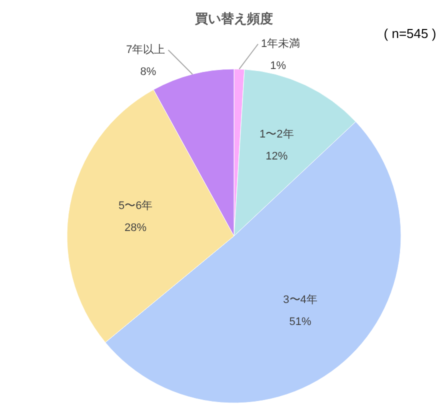 The height and width of the screenshot is (415, 447). Describe the element at coordinates (146, 49) in the screenshot. I see `slice-label: 7年以上` at that location.